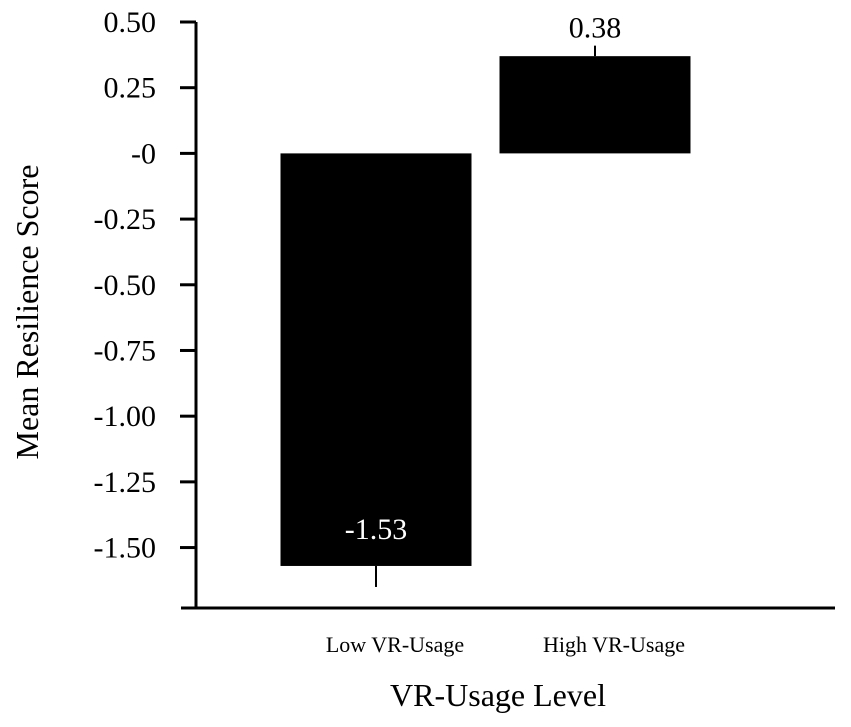  What do you see at coordinates (376, 529) in the screenshot?
I see `data-label: -1.53` at bounding box center [376, 529].